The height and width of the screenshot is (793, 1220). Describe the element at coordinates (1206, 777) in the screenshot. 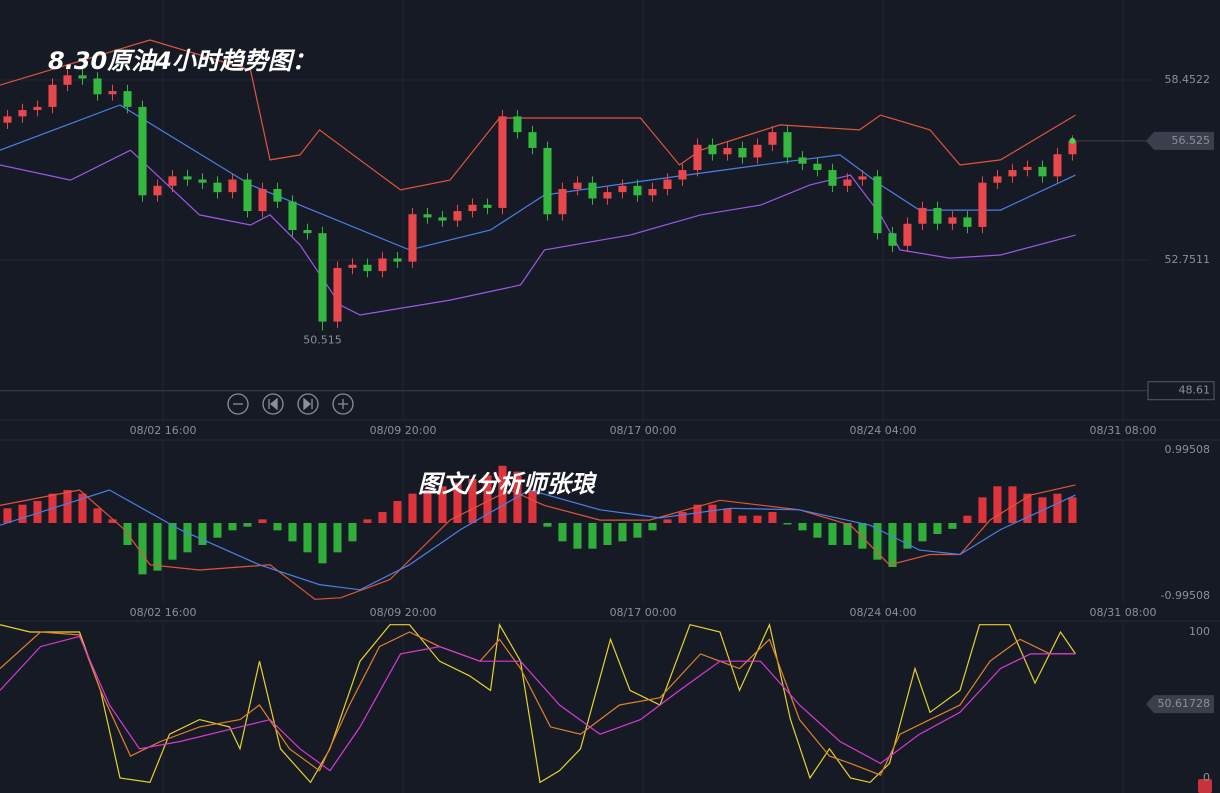

I see `y-tick-label: 0` at that location.